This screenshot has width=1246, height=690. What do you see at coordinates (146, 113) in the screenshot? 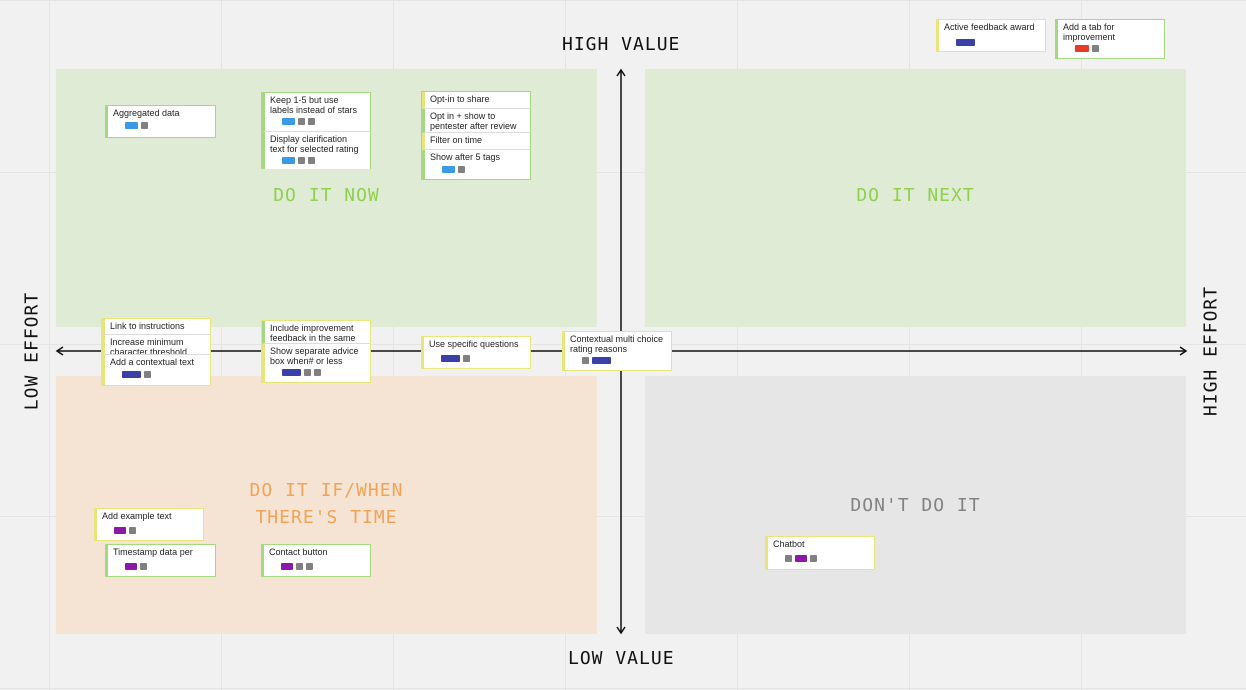
I see `note-text: Aggregated data` at bounding box center [146, 113].